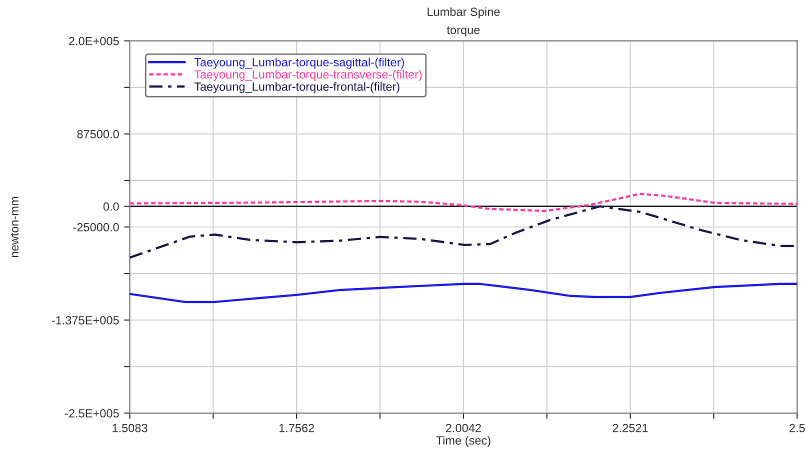 This screenshot has width=806, height=454. I want to click on x-tick-label: 2.0042, so click(463, 428).